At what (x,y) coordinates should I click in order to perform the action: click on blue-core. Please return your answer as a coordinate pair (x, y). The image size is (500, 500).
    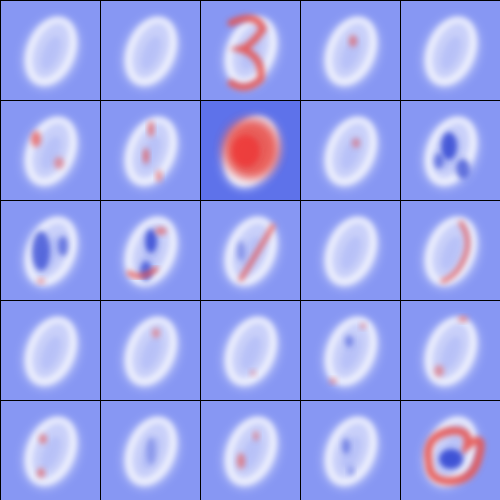
    Looking at the image, I should click on (451, 459).